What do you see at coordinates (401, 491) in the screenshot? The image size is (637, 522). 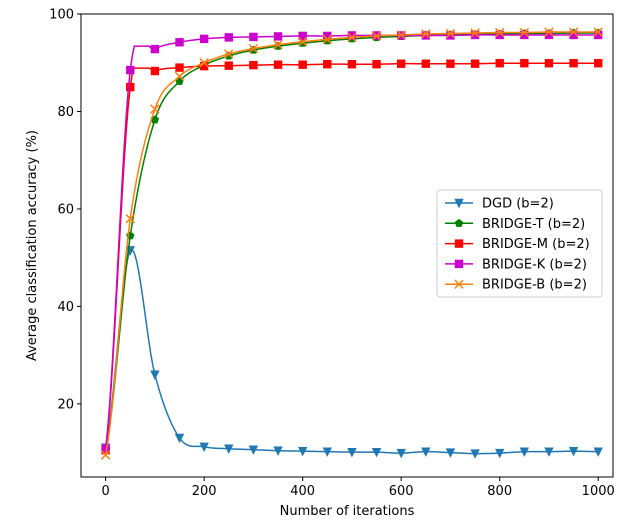 I see `x-tick-label: 600` at bounding box center [401, 491].